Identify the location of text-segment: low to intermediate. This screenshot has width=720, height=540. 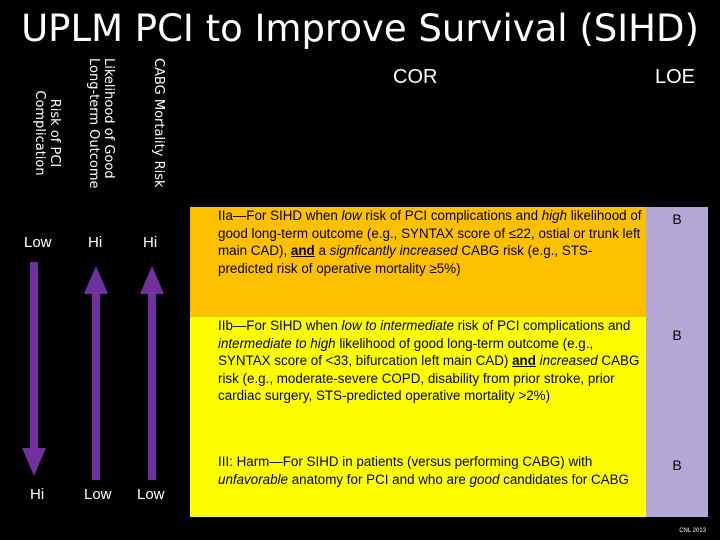
(397, 325).